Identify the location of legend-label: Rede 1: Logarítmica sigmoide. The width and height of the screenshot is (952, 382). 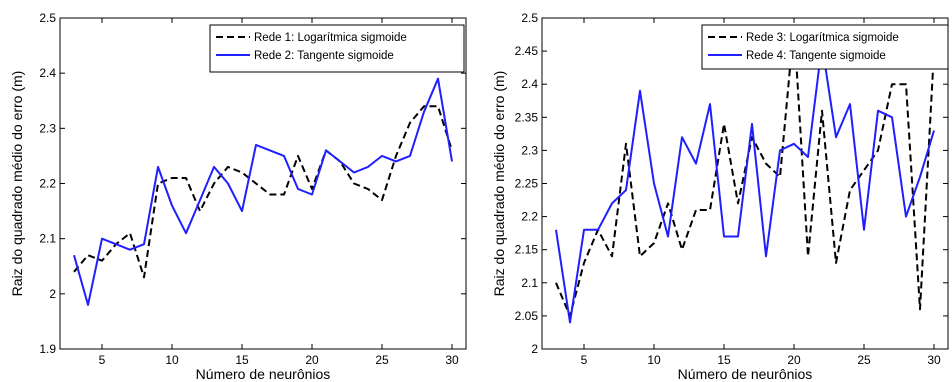
(330, 38).